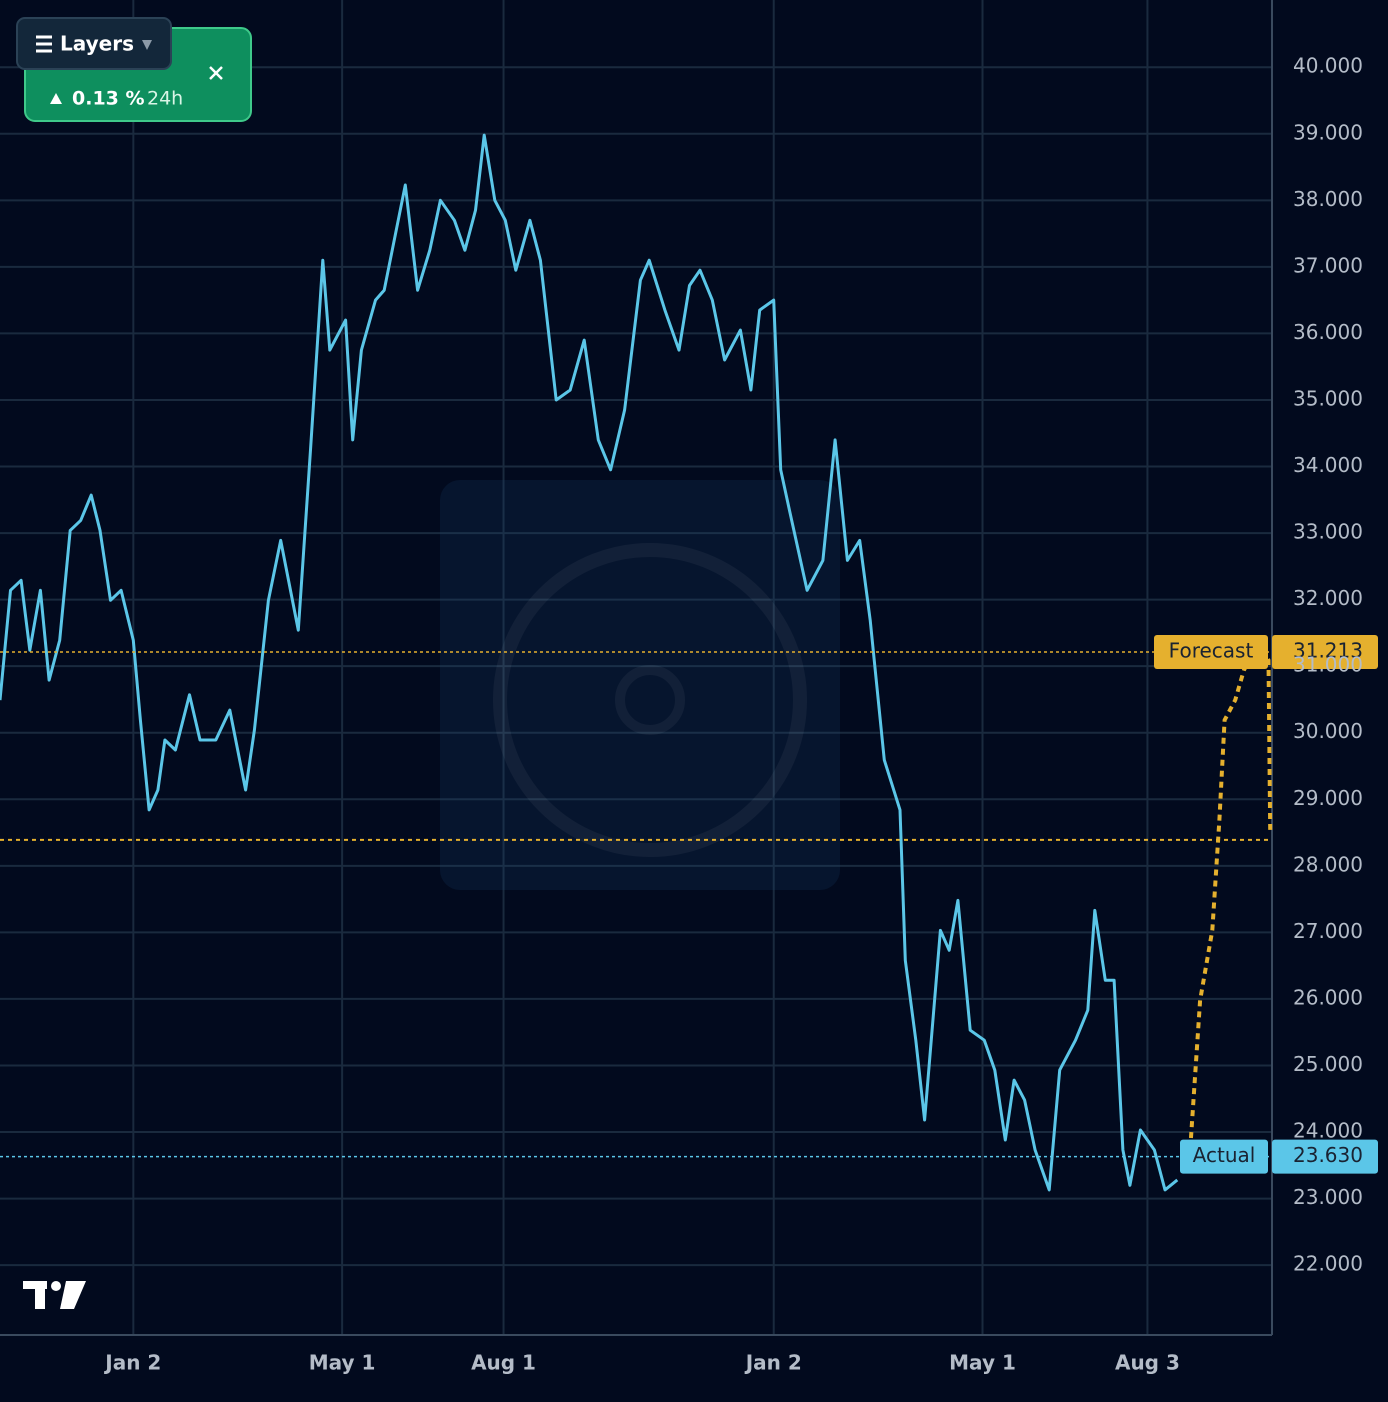 This screenshot has height=1402, width=1388. What do you see at coordinates (108, 99) in the screenshot?
I see `change-text: 0.13 %` at bounding box center [108, 99].